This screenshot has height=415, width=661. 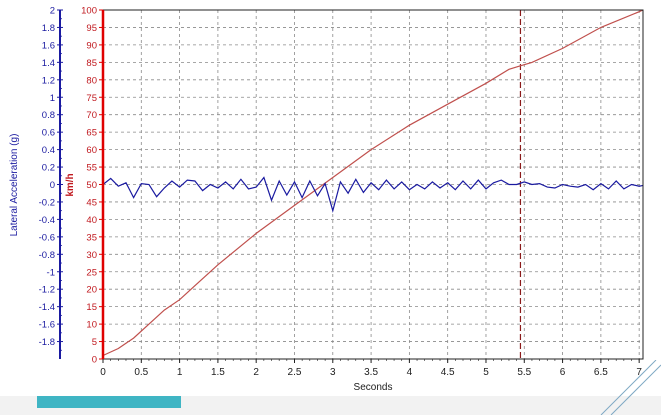 What do you see at coordinates (91, 63) in the screenshot?
I see `speed-tick-label: 85` at bounding box center [91, 63].